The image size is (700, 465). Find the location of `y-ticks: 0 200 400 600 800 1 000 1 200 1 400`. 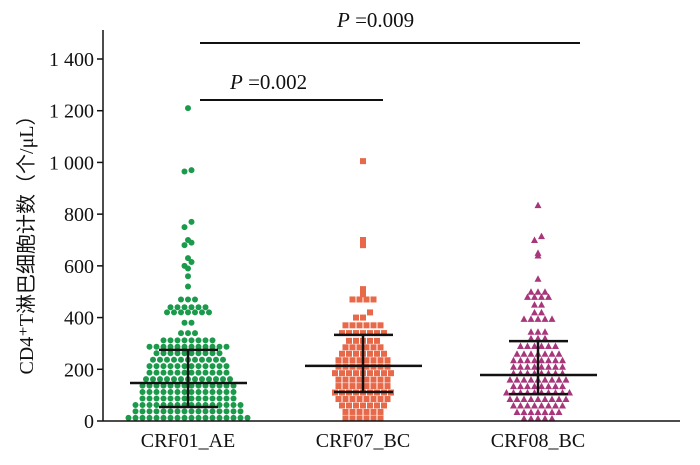

y-ticks: 0 200 400 600 800 1 000 1 200 1 400 is located at coordinates (76, 241).